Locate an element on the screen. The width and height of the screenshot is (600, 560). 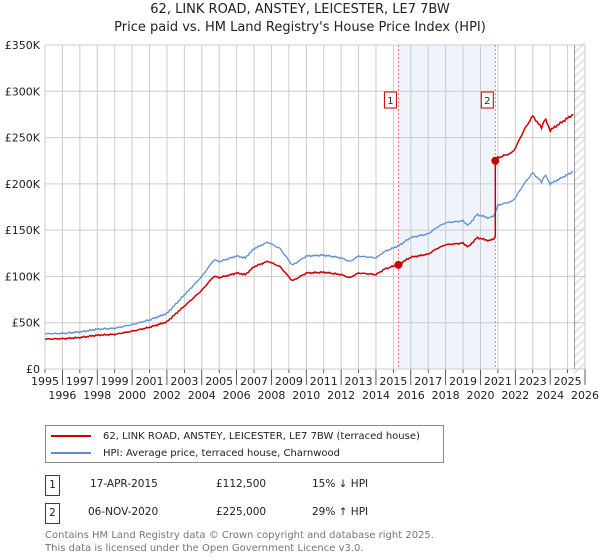
x-tick-label: 2026 is located at coordinates (585, 395).